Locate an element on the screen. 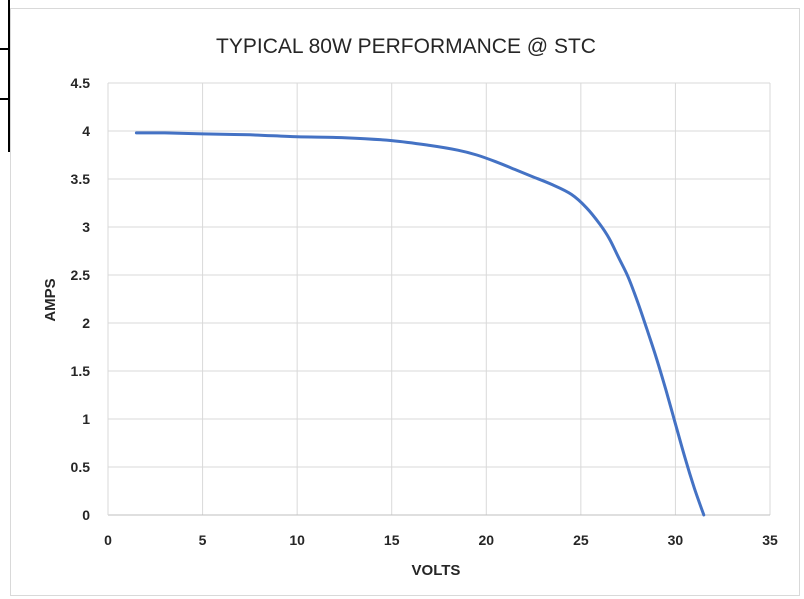 The image size is (804, 599). x-tick-label: 35 is located at coordinates (770, 540).